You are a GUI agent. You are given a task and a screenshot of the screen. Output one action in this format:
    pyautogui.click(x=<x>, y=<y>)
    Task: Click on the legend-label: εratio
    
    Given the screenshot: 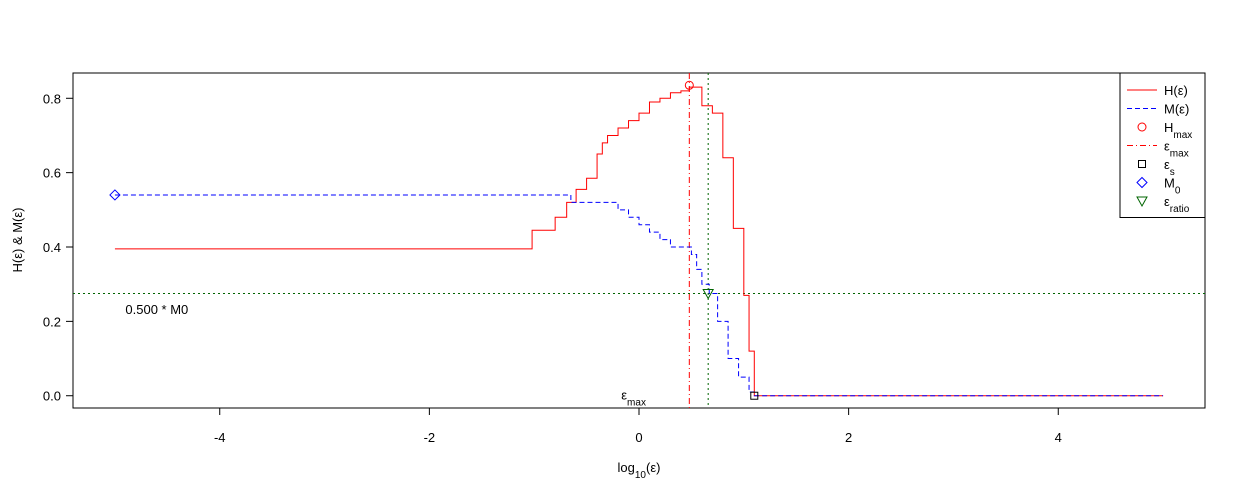 What is the action you would take?
    pyautogui.click(x=1177, y=204)
    